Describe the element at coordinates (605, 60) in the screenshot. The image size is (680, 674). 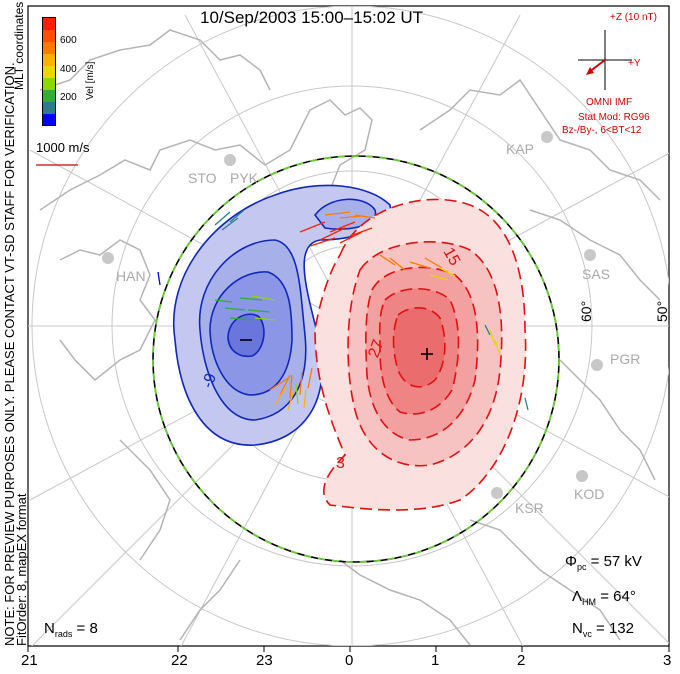
I see `imf-dial` at that location.